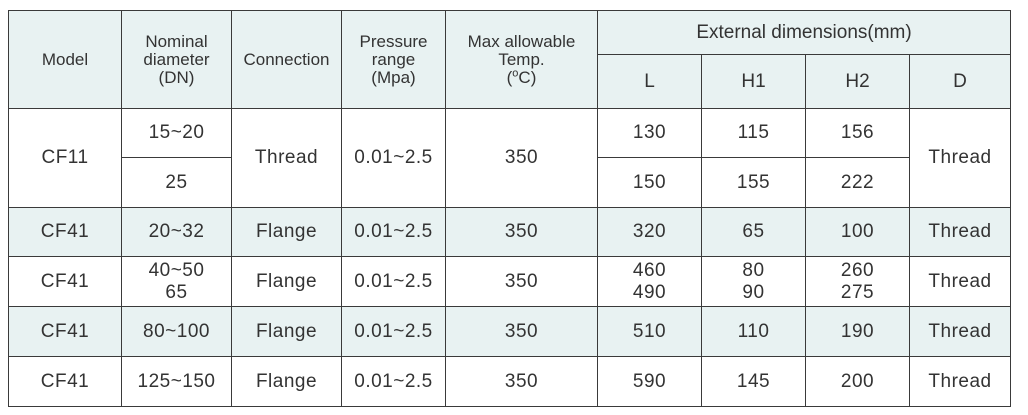  What do you see at coordinates (65, 59) in the screenshot?
I see `header-model: Model` at bounding box center [65, 59].